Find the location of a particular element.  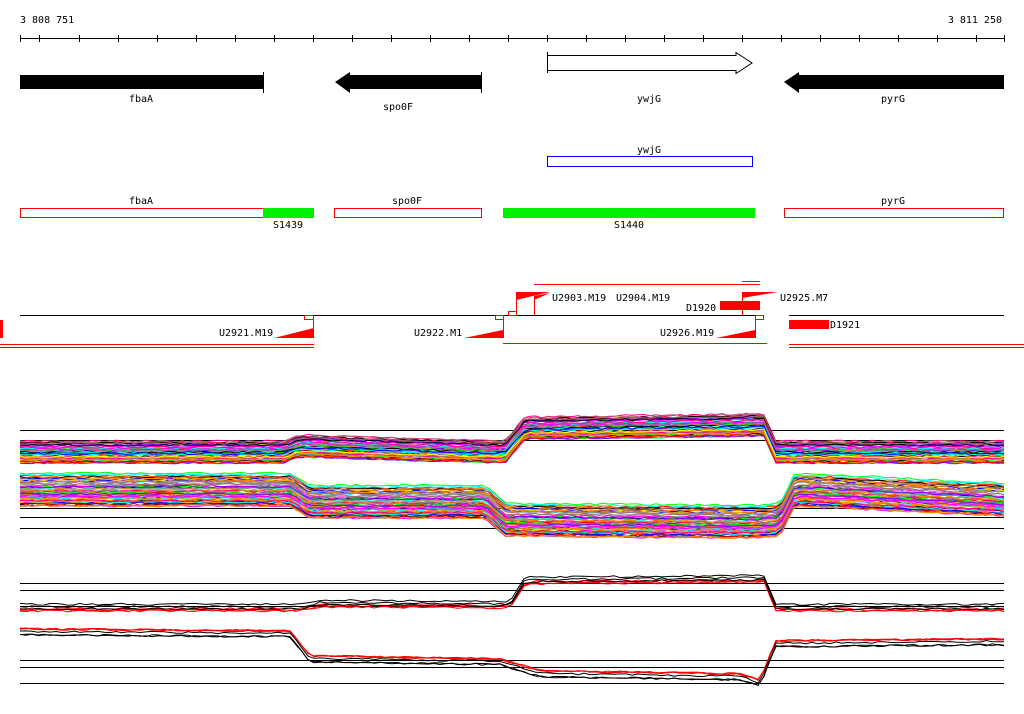

transcript-track is located at coordinates (512, 314).